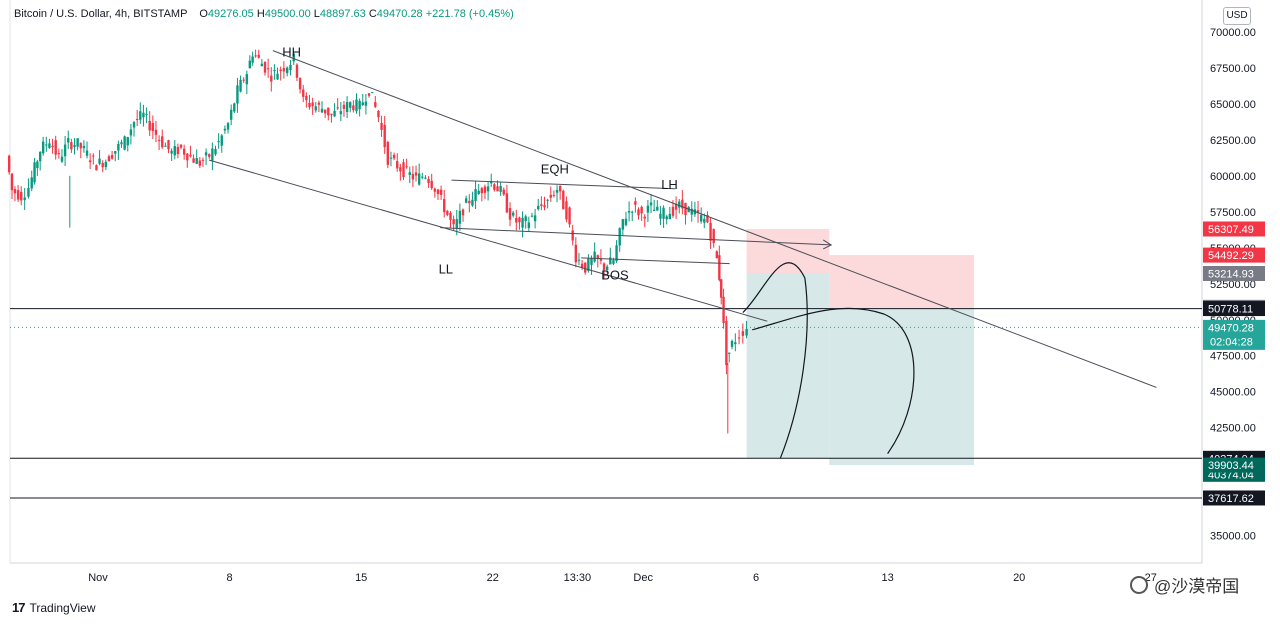  I want to click on annotation-hh: HH, so click(291, 51).